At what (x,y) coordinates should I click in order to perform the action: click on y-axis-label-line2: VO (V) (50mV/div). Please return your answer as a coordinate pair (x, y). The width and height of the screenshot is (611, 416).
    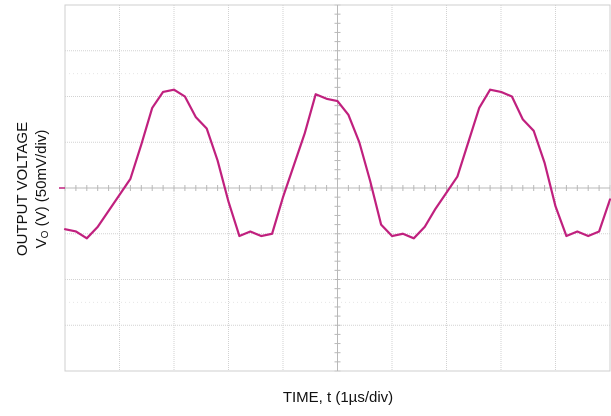
    Looking at the image, I should click on (43, 189).